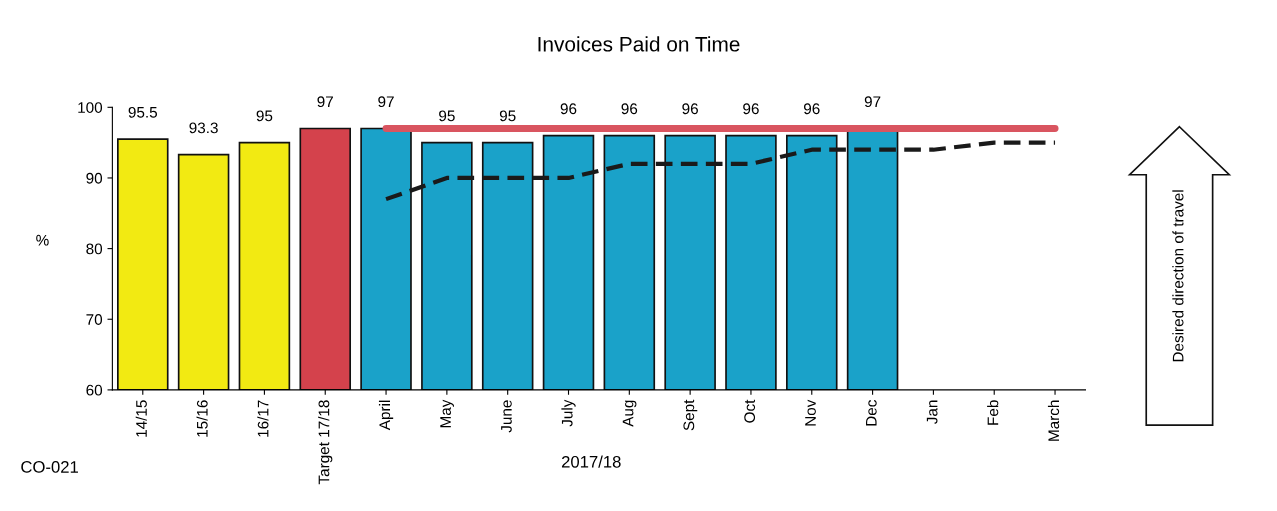 This screenshot has height=511, width=1277. I want to click on x-tick-label: Feb, so click(993, 412).